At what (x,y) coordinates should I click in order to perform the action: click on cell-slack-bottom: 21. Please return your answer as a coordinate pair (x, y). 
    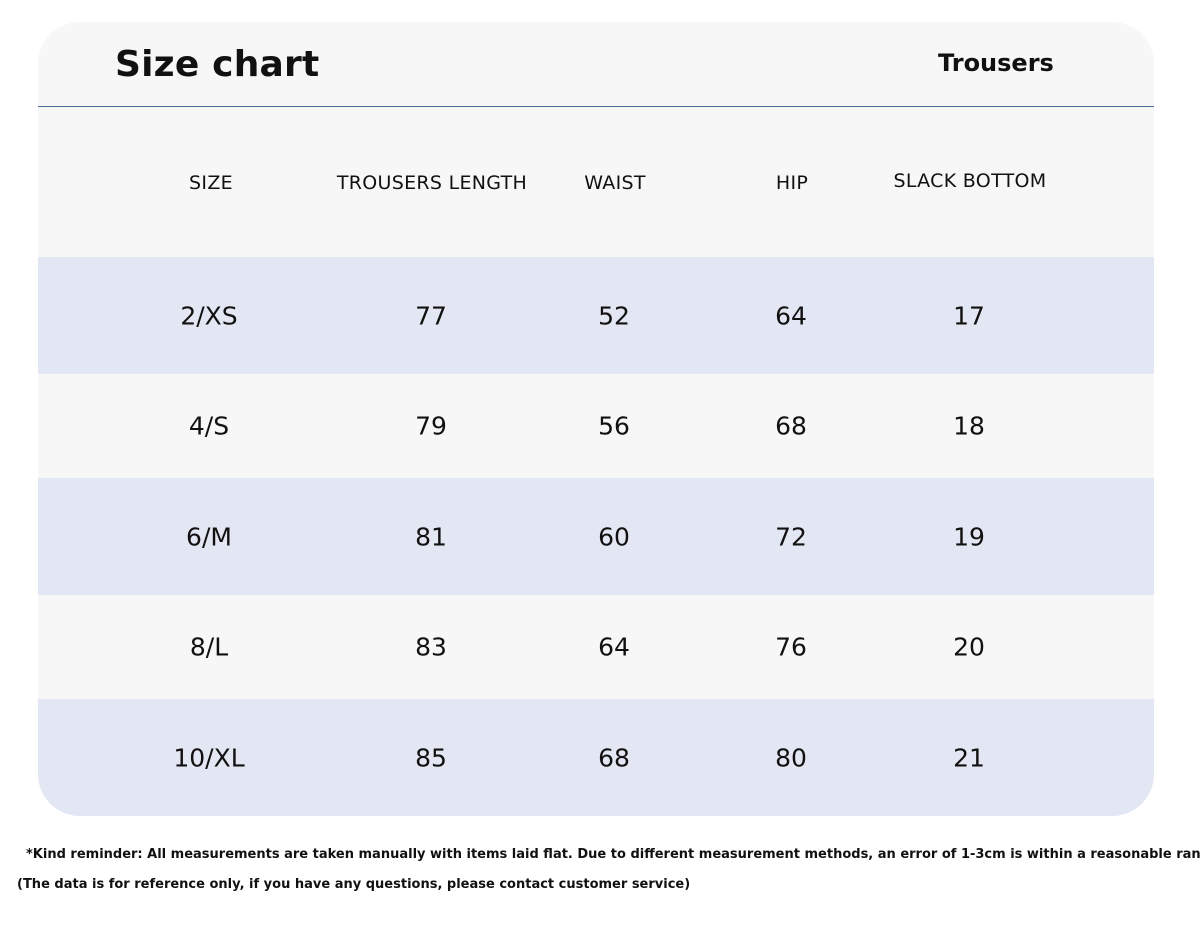
    Looking at the image, I should click on (969, 757).